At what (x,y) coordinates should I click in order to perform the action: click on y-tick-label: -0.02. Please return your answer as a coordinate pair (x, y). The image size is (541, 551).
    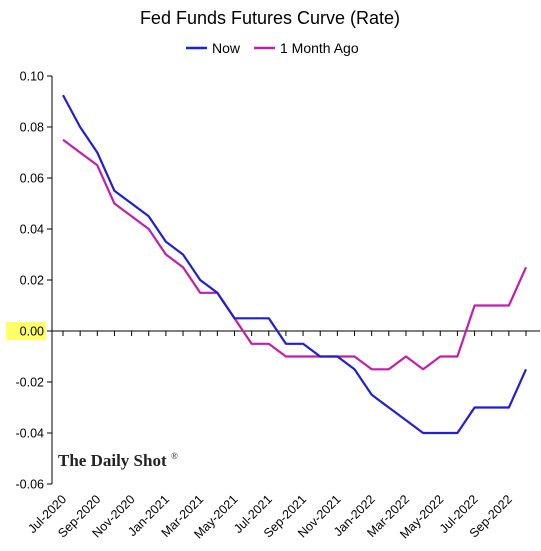
    Looking at the image, I should click on (30, 383).